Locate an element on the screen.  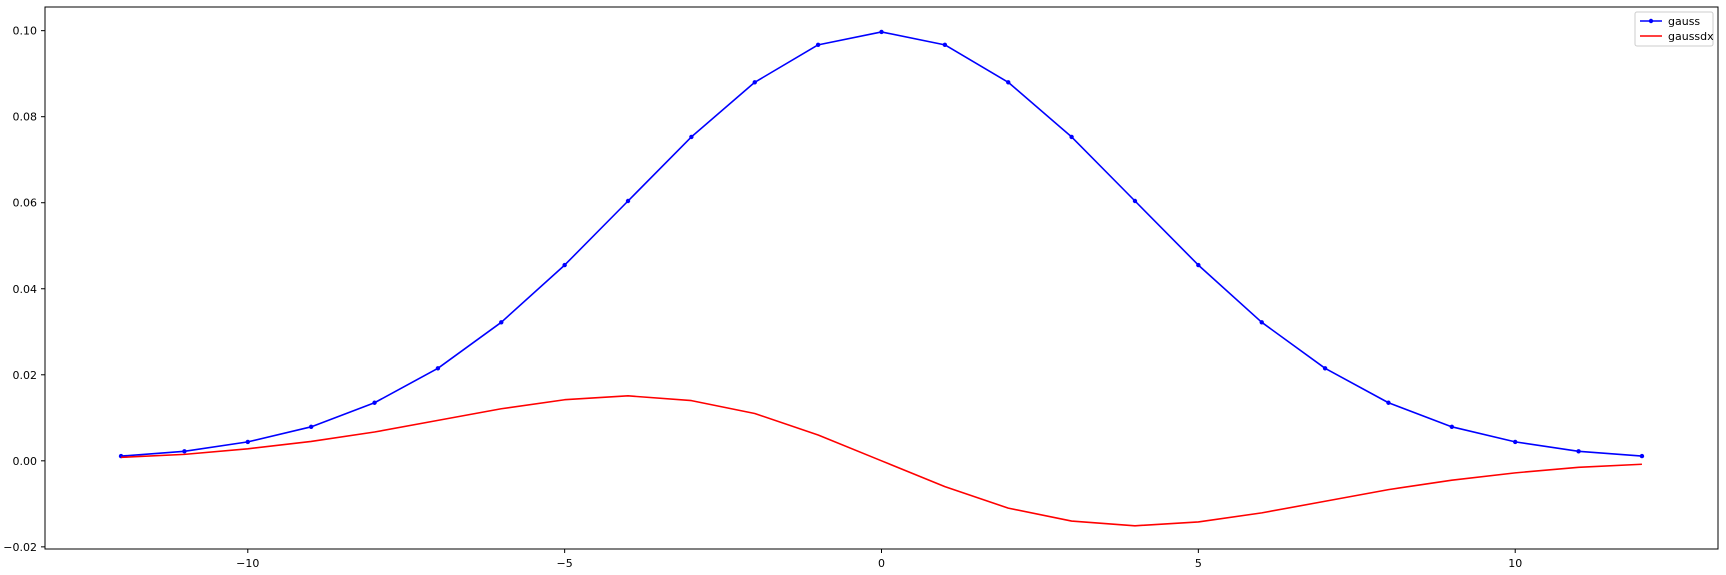
y-tick-label: 0.04 is located at coordinates (25, 289).